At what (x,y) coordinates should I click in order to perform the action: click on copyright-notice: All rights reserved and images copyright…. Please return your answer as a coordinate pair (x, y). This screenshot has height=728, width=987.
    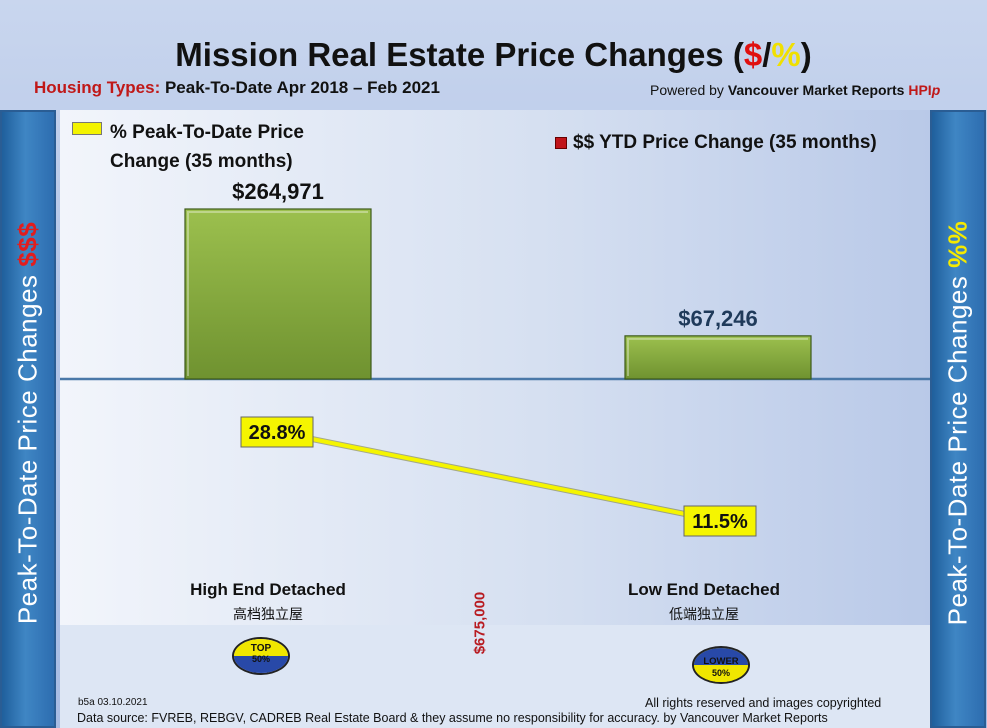
    Looking at the image, I should click on (763, 703).